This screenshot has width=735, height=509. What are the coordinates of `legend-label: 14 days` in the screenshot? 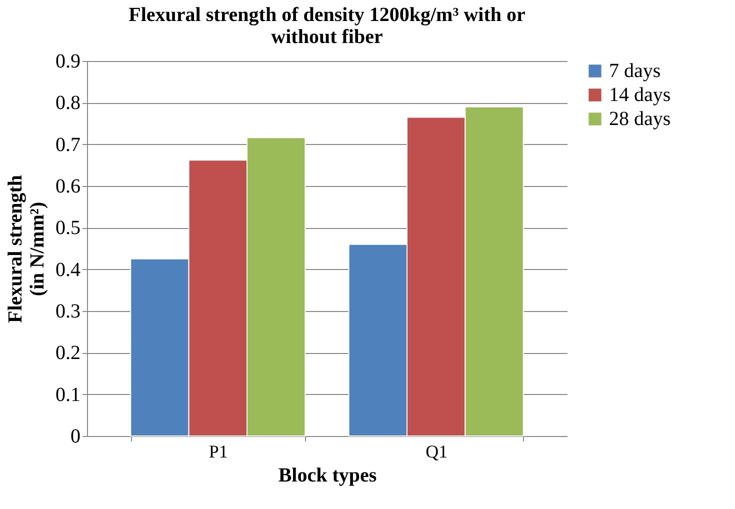 It's located at (640, 95).